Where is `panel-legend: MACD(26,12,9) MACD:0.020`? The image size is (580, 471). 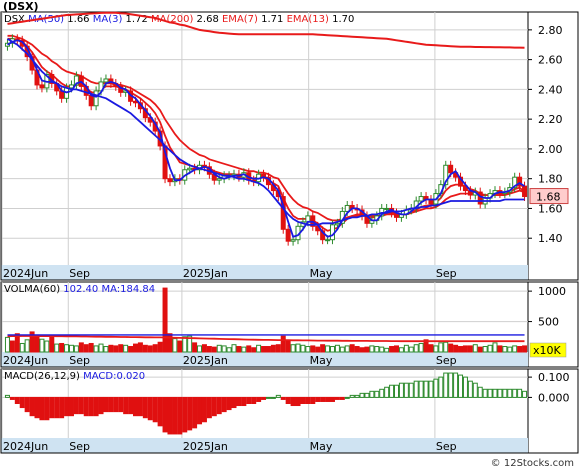 panel-legend: MACD(26,12,9) MACD:0.020 is located at coordinates (74, 376).